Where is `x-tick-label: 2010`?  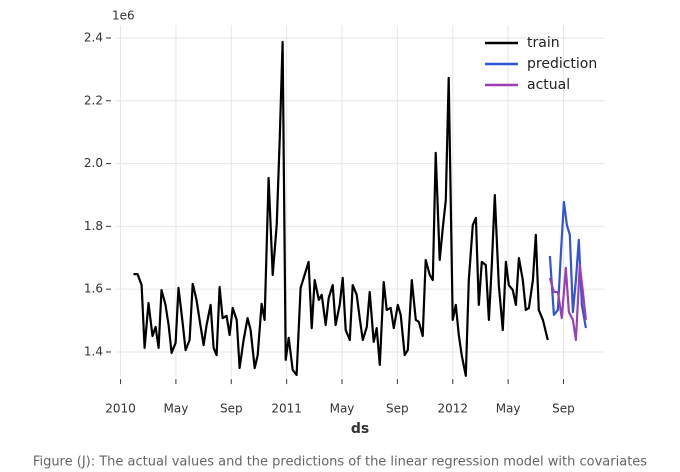
x-tick-label: 2010 is located at coordinates (120, 409).